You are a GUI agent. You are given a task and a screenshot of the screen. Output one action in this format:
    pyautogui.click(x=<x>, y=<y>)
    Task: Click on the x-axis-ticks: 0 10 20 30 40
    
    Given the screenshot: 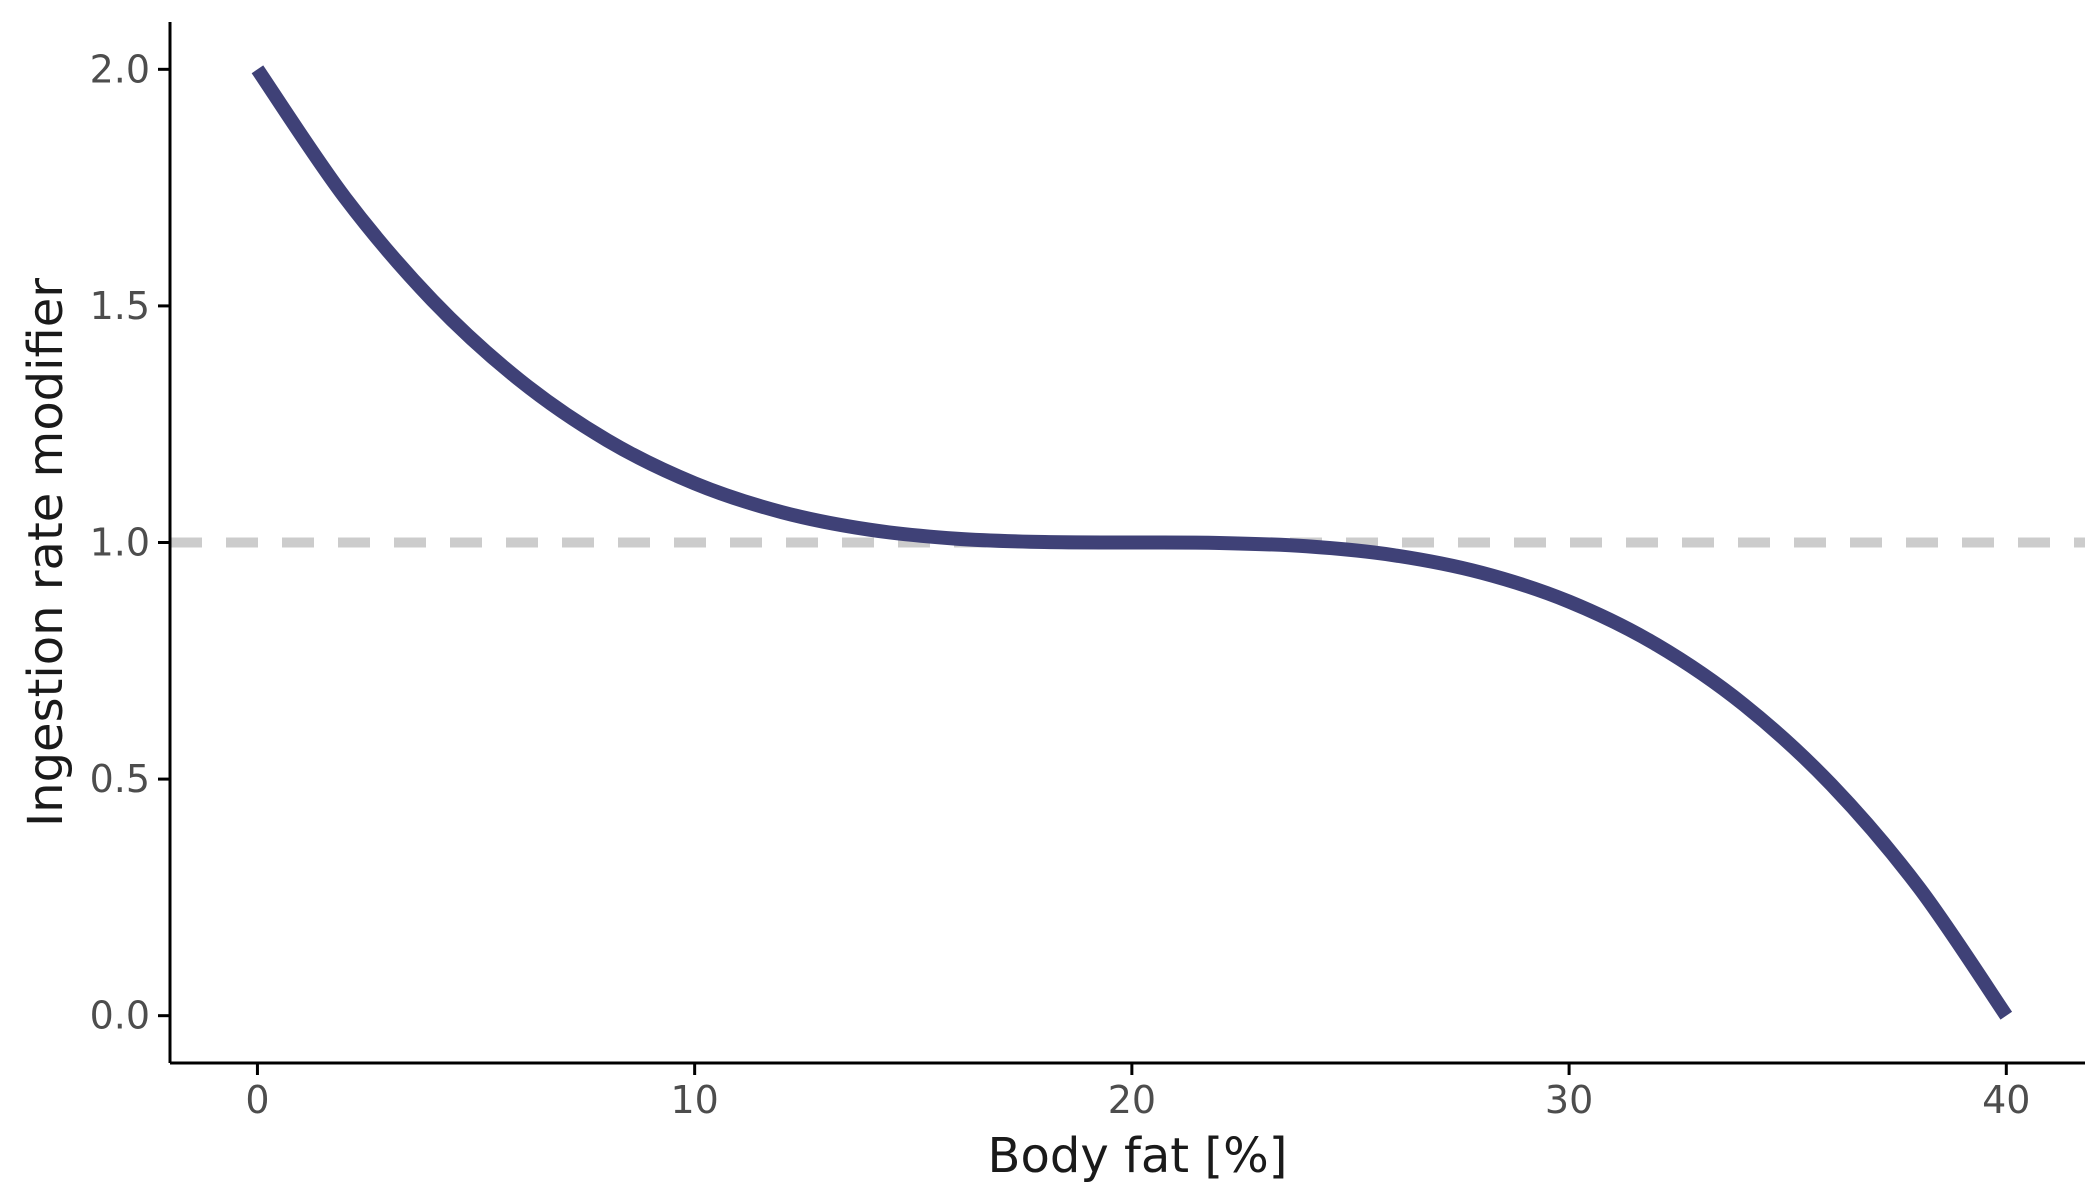 What is the action you would take?
    pyautogui.click(x=1137, y=1092)
    